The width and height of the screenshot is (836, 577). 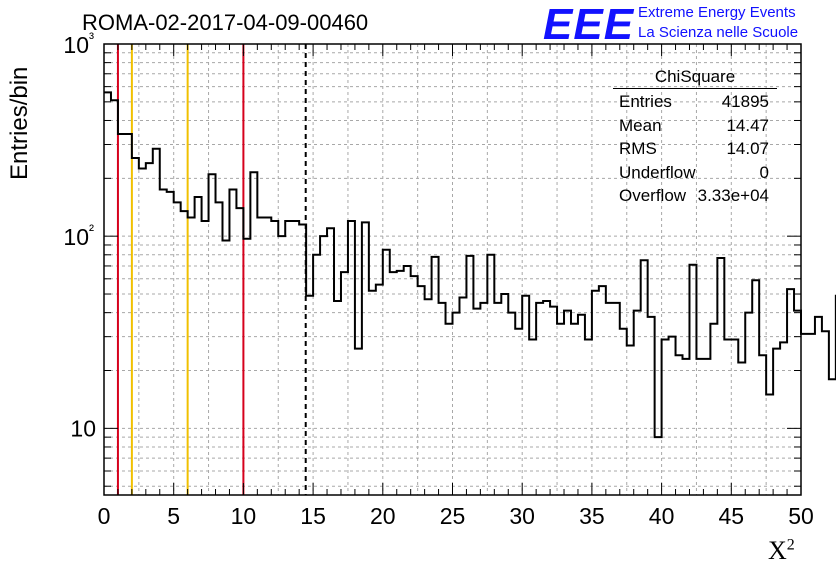 What do you see at coordinates (801, 516) in the screenshot?
I see `x-tick-label: 50` at bounding box center [801, 516].